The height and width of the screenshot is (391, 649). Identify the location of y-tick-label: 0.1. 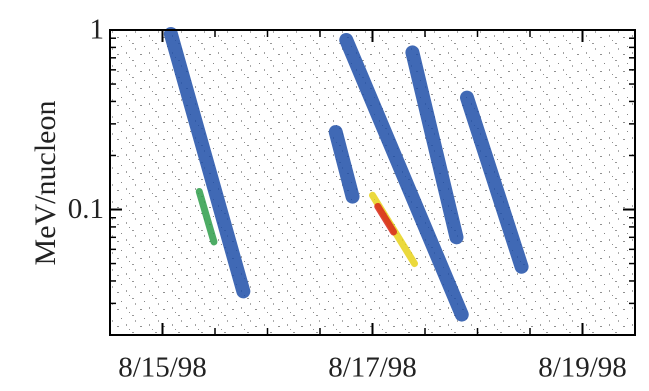
(86, 209).